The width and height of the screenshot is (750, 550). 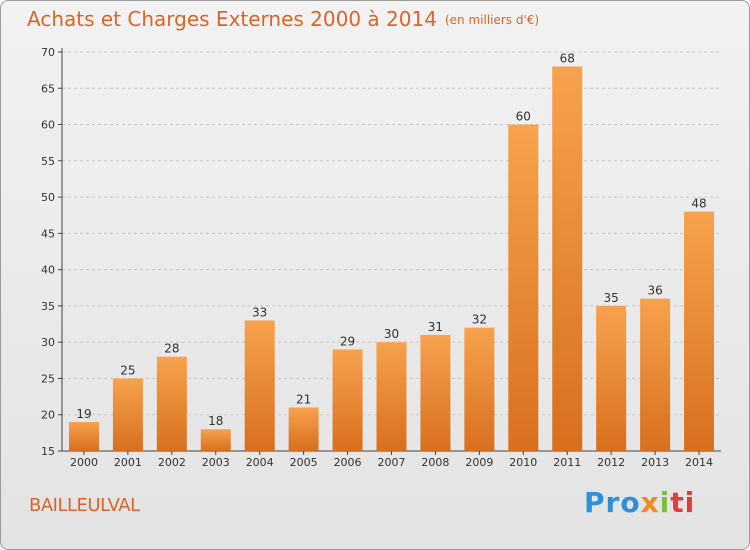 What do you see at coordinates (435, 462) in the screenshot?
I see `x-tick-label: 2008` at bounding box center [435, 462].